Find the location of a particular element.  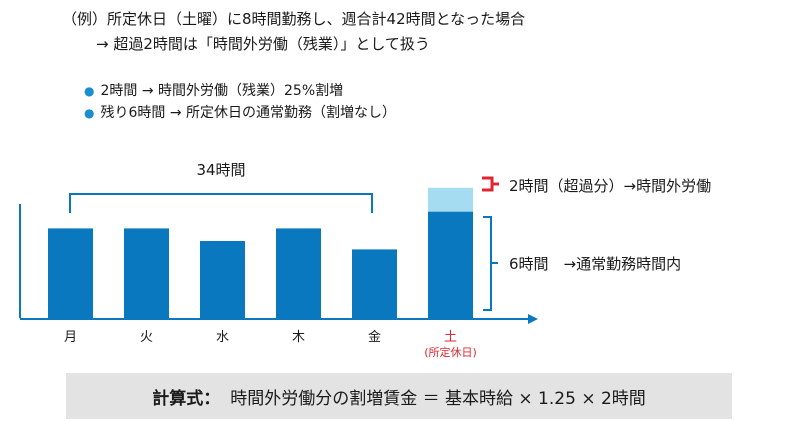

formula-box: 計算式： 時間外労働分の割増賃金 ＝ 基本時給 × 1.25 × 2時間 is located at coordinates (399, 396).